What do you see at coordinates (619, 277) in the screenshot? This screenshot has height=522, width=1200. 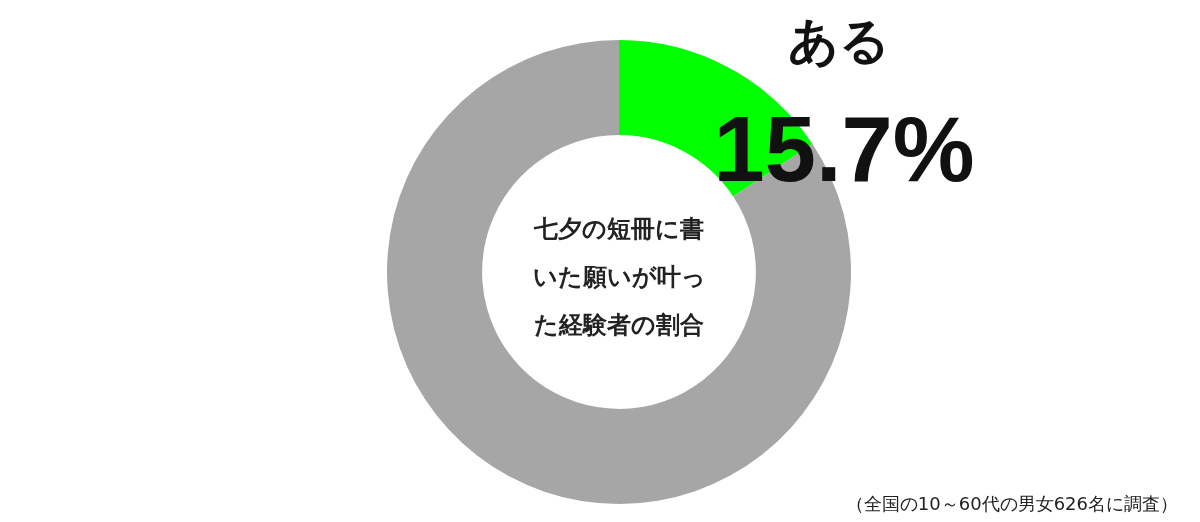 I see `text: 七夕の短冊に書いた願いが叶った経験者の割合` at bounding box center [619, 277].